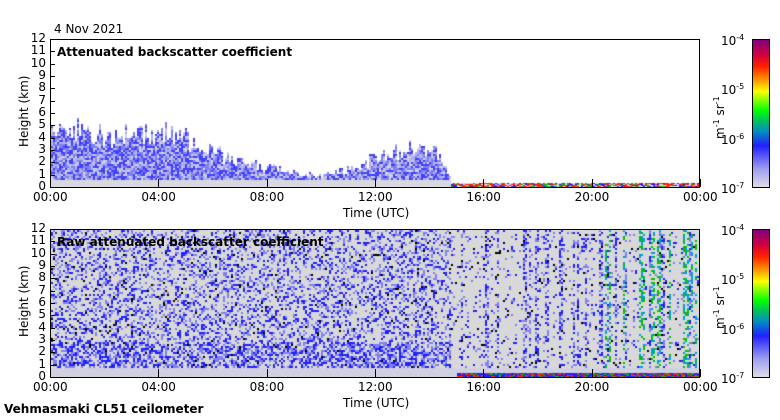  What do you see at coordinates (483, 197) in the screenshot?
I see `x-tick-label: 16:00` at bounding box center [483, 197].